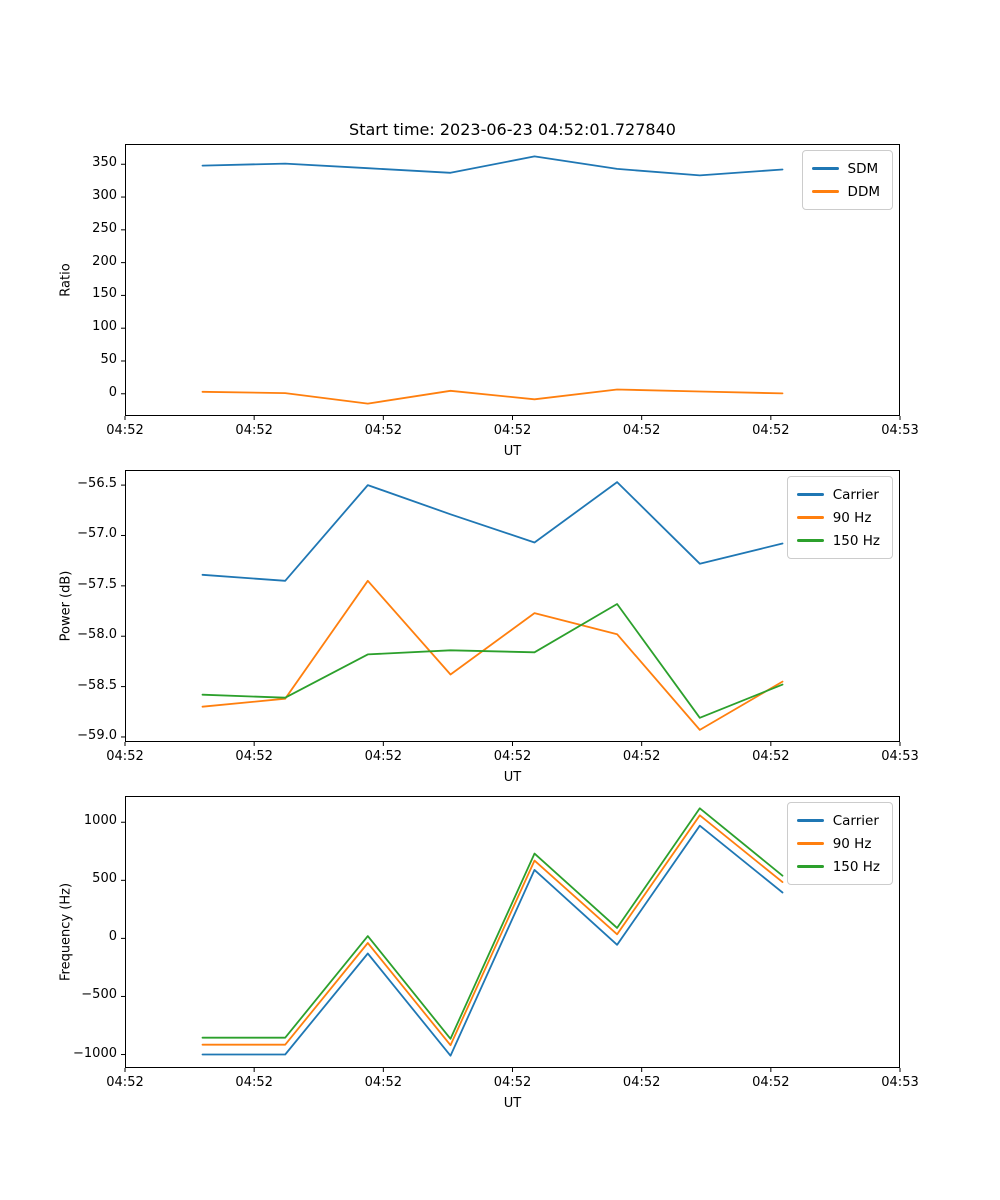  What do you see at coordinates (512, 129) in the screenshot?
I see `chart-title: Start time: 2023-06-23 04:52:01.727840` at bounding box center [512, 129].